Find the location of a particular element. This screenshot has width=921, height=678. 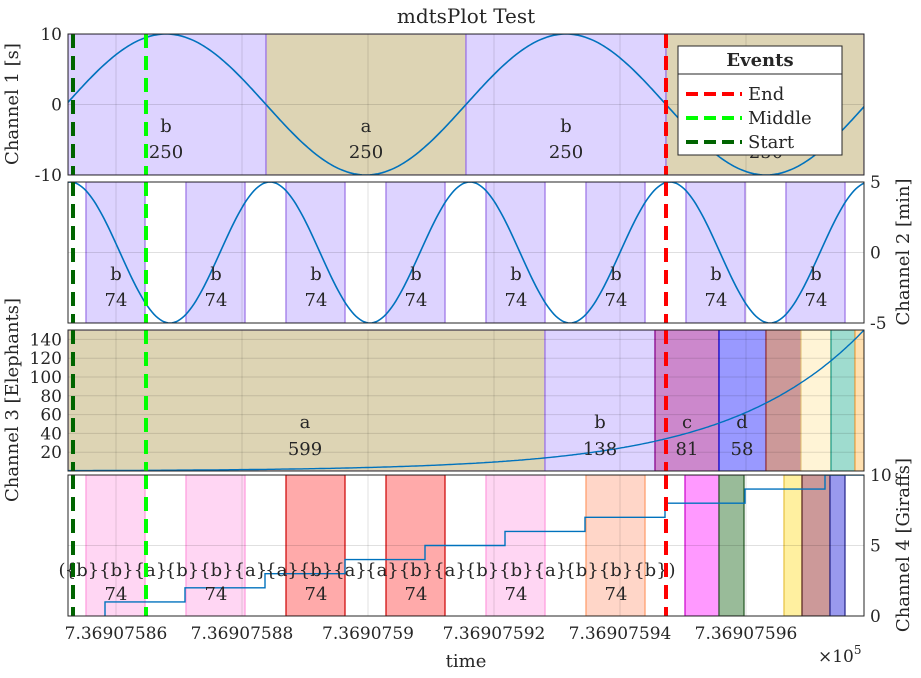

region-category-label: {a}{b}{a} is located at coordinates (416, 570).